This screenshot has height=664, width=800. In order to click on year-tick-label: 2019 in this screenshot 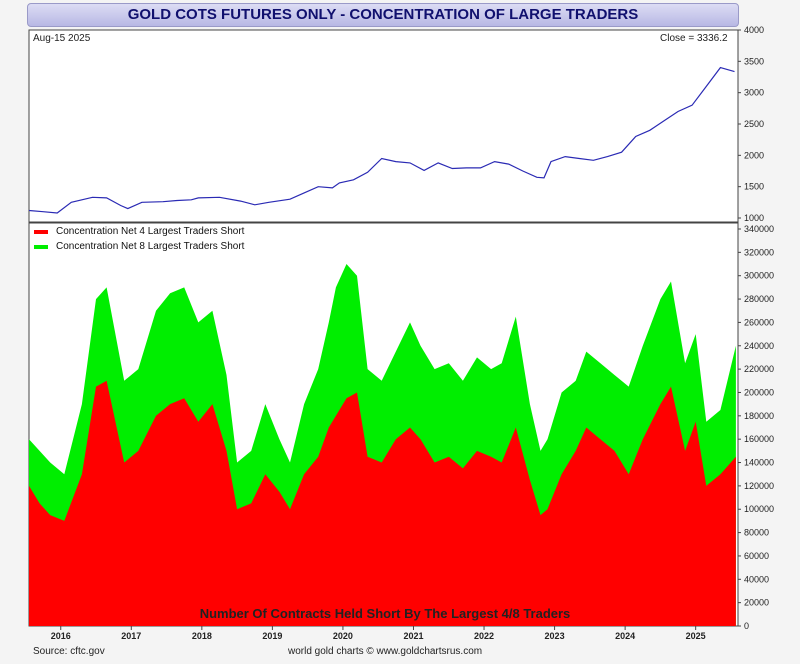, I will do `click(272, 636)`.